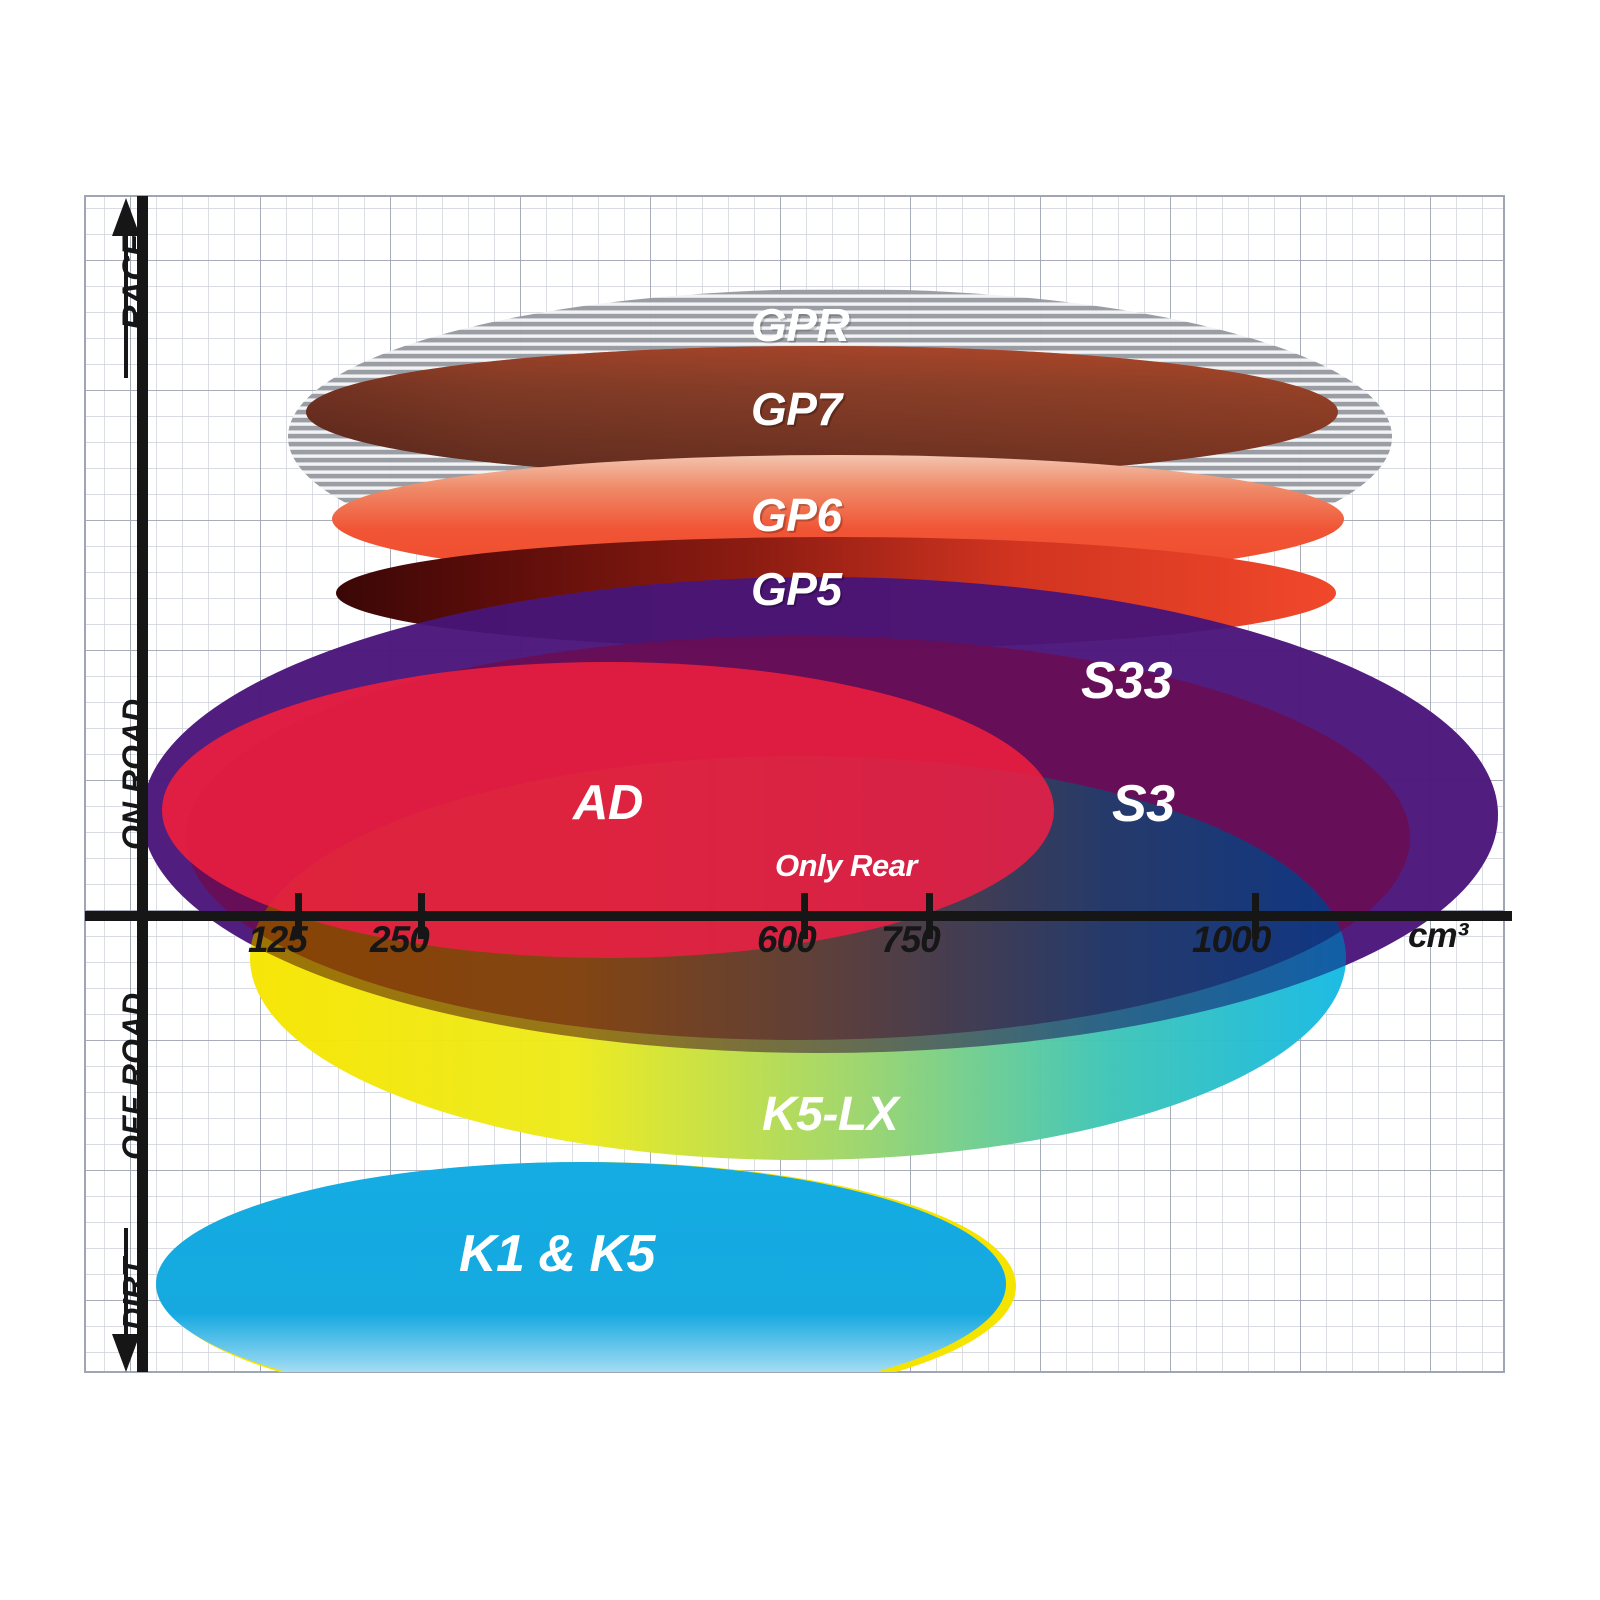 Image resolution: width=1600 pixels, height=1600 pixels. Describe the element at coordinates (134, 1076) in the screenshot. I see `y-axis-label-off-road: OFF ROAD` at that location.